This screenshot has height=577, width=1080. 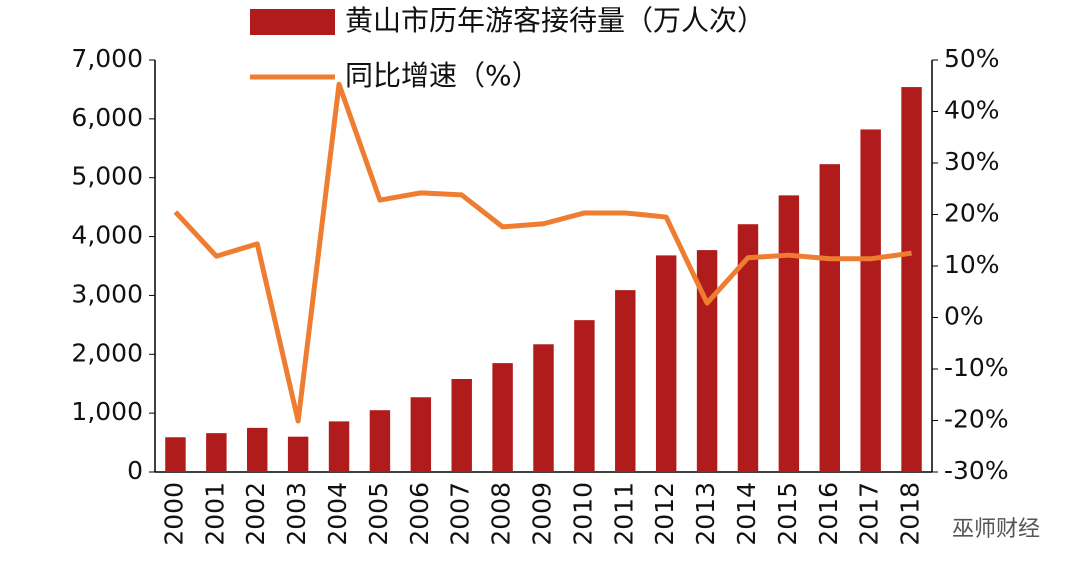 I want to click on y-tick-label: 3,000, so click(x=107, y=293).